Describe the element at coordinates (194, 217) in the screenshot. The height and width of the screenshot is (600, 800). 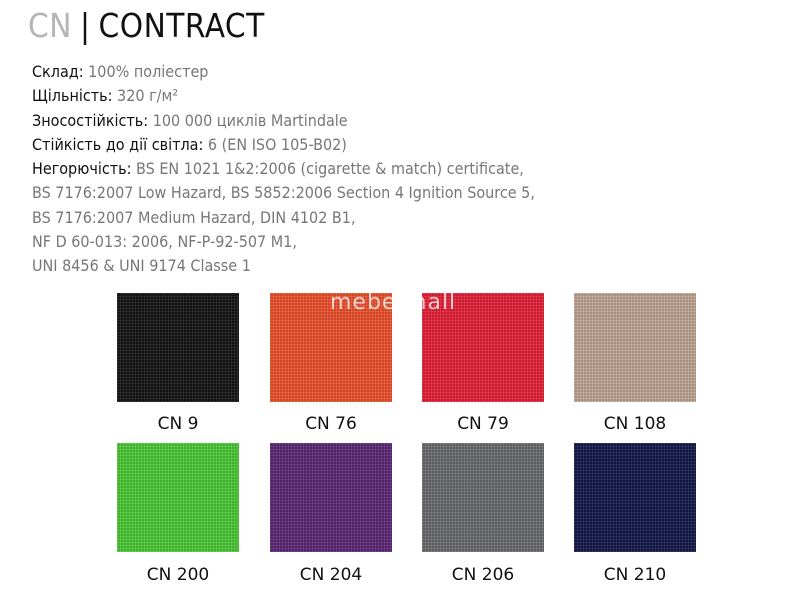
I see `spec-value: BS 7176:2007 Medium Hazard, DIN 4102 B1,` at that location.